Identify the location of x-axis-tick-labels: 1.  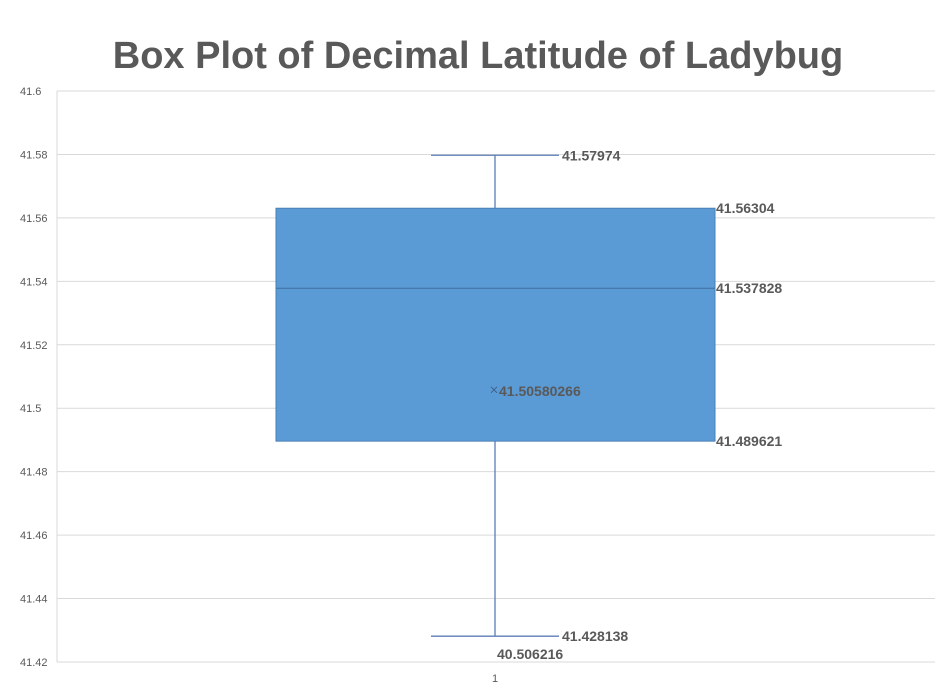
(495, 679).